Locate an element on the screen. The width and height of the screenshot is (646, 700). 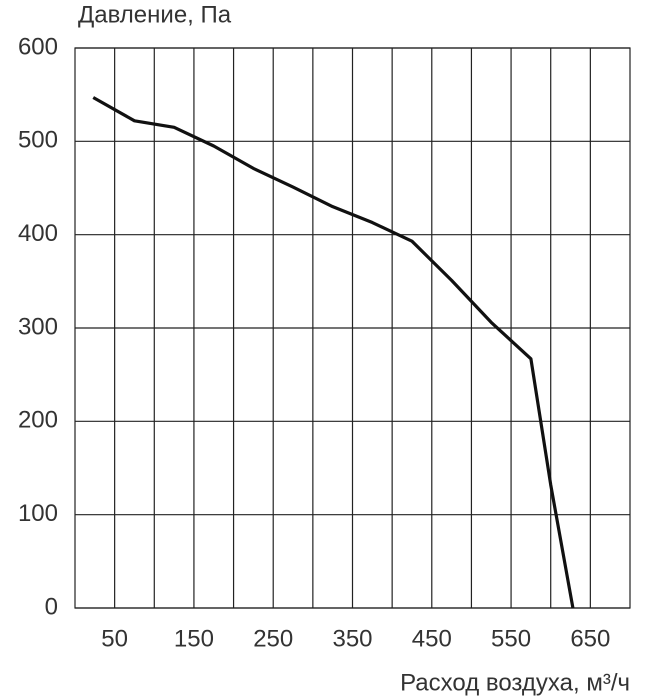
x-tick-label: 350 is located at coordinates (352, 638).